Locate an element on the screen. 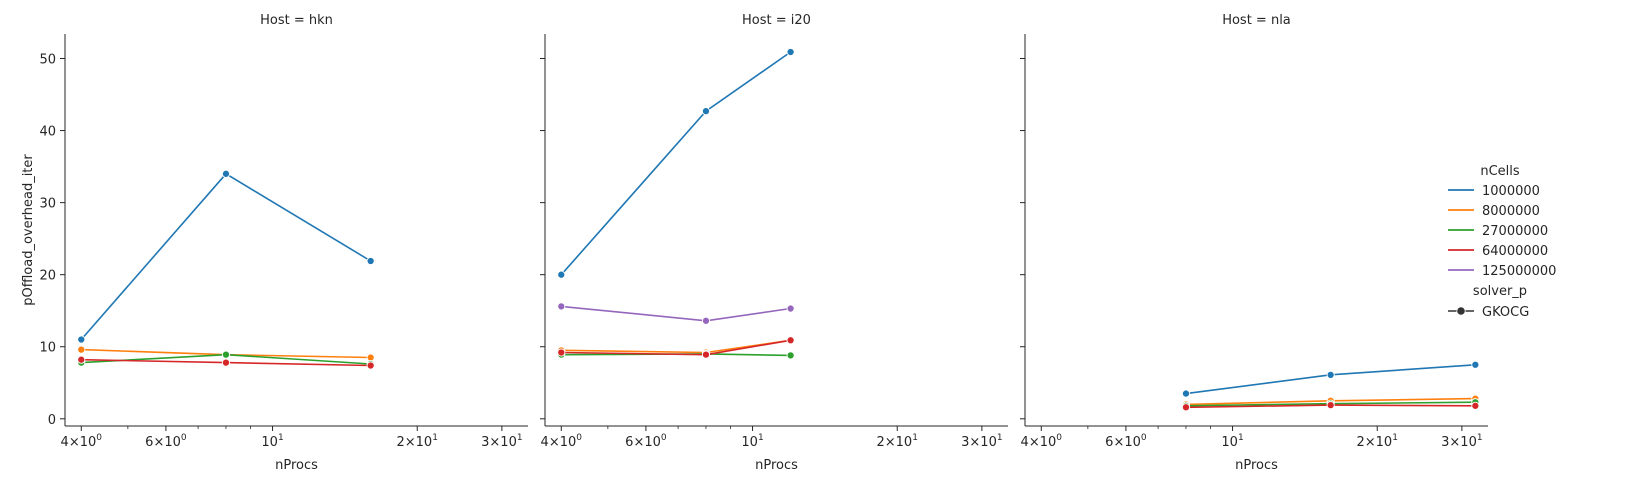 The image size is (1628, 504). legend-style-title: solver_p is located at coordinates (1500, 291).